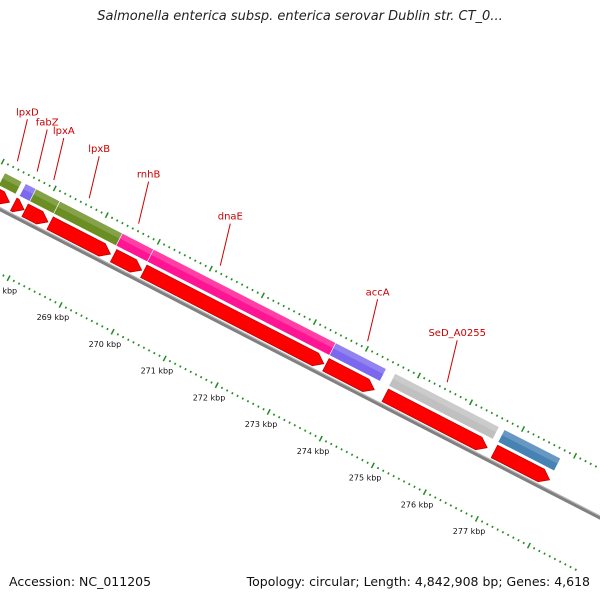  I want to click on accession-text: Accession: NC_011205, so click(80, 581).